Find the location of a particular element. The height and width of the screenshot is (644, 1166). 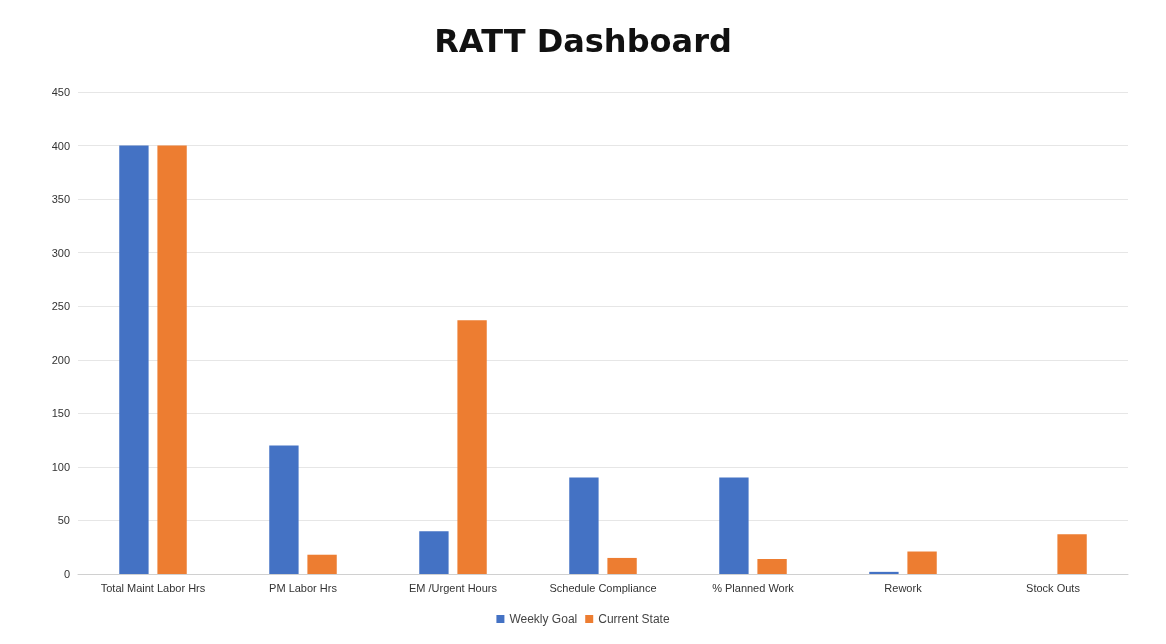

y-tick-label: 150 is located at coordinates (60, 413).